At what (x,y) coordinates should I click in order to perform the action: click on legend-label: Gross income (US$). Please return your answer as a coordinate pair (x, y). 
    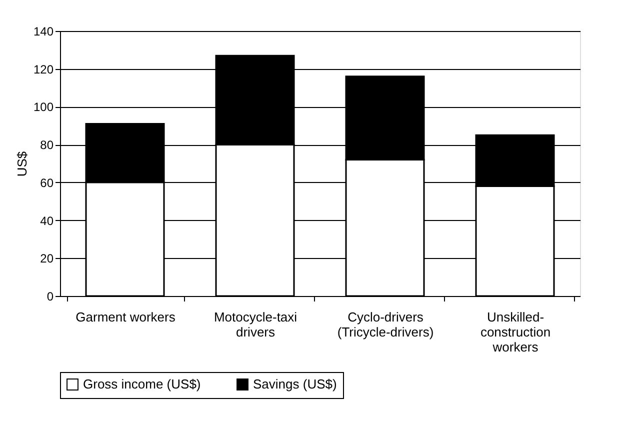
    Looking at the image, I should click on (142, 384).